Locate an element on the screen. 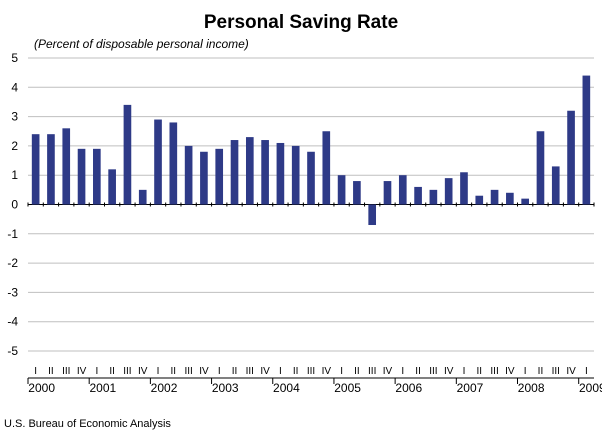  year-label: 2009 is located at coordinates (590, 388).